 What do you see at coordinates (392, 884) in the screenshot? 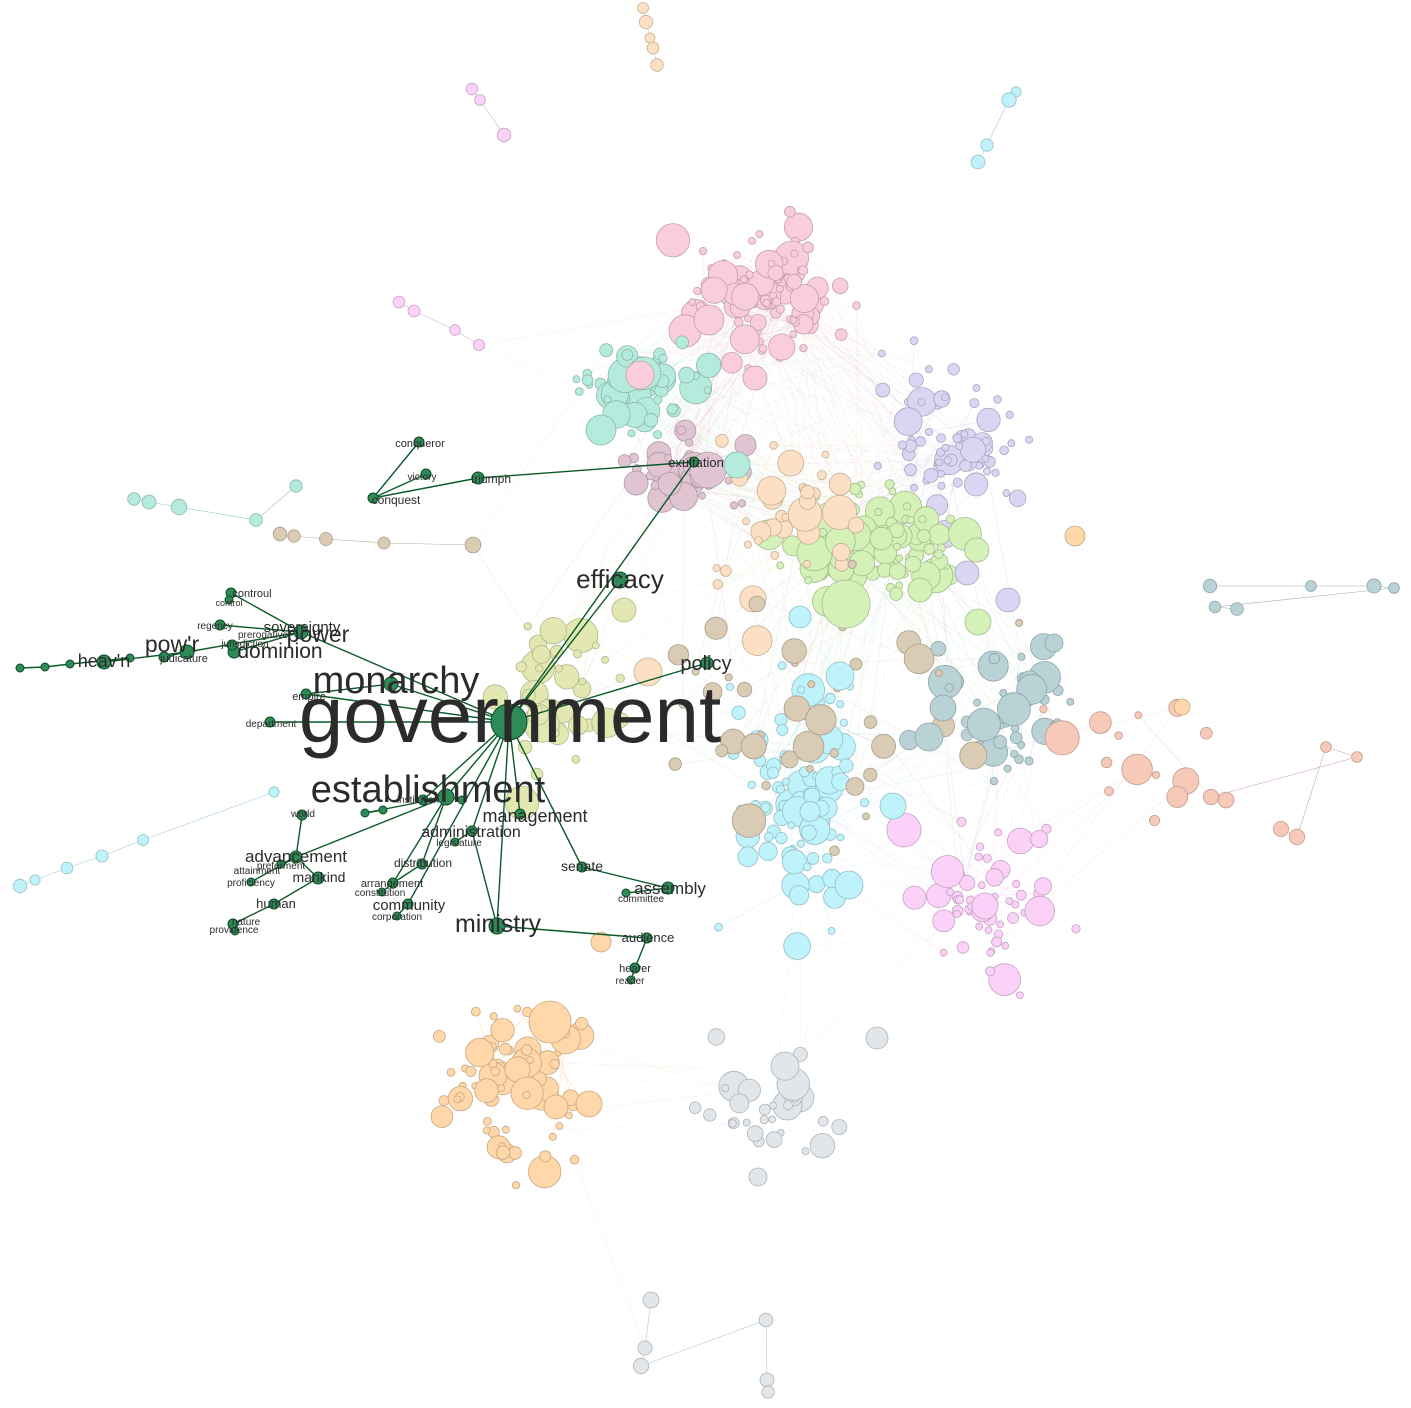
I see `label-arrangement: arrangement` at bounding box center [392, 884].